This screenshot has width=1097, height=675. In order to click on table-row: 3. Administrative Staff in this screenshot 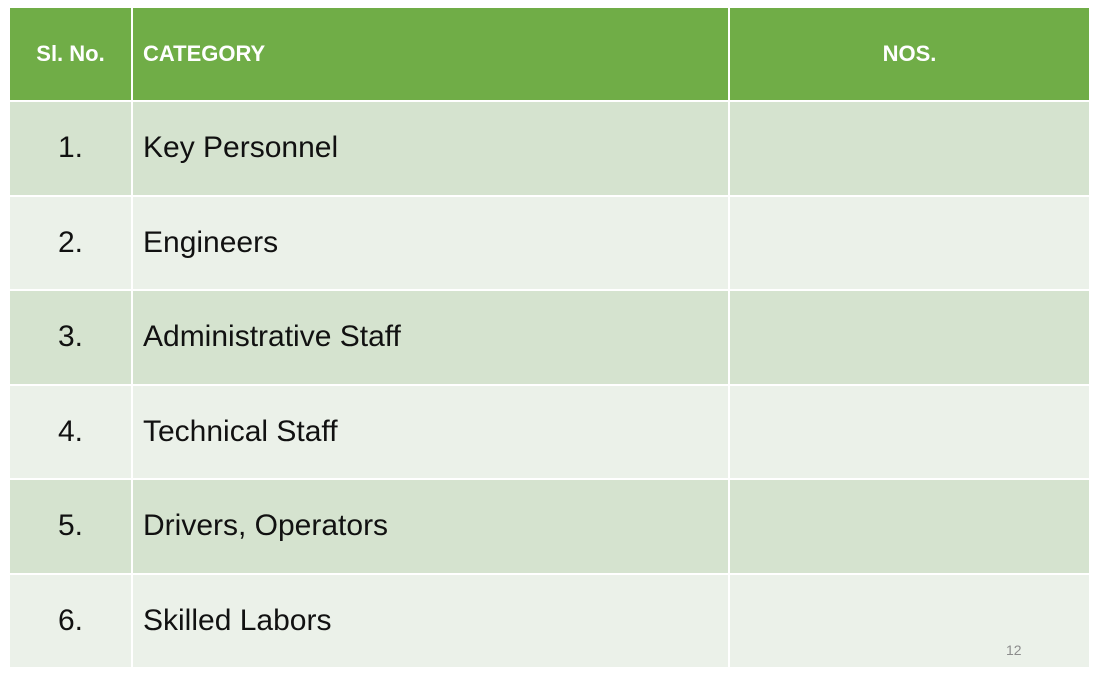, I will do `click(549, 337)`.